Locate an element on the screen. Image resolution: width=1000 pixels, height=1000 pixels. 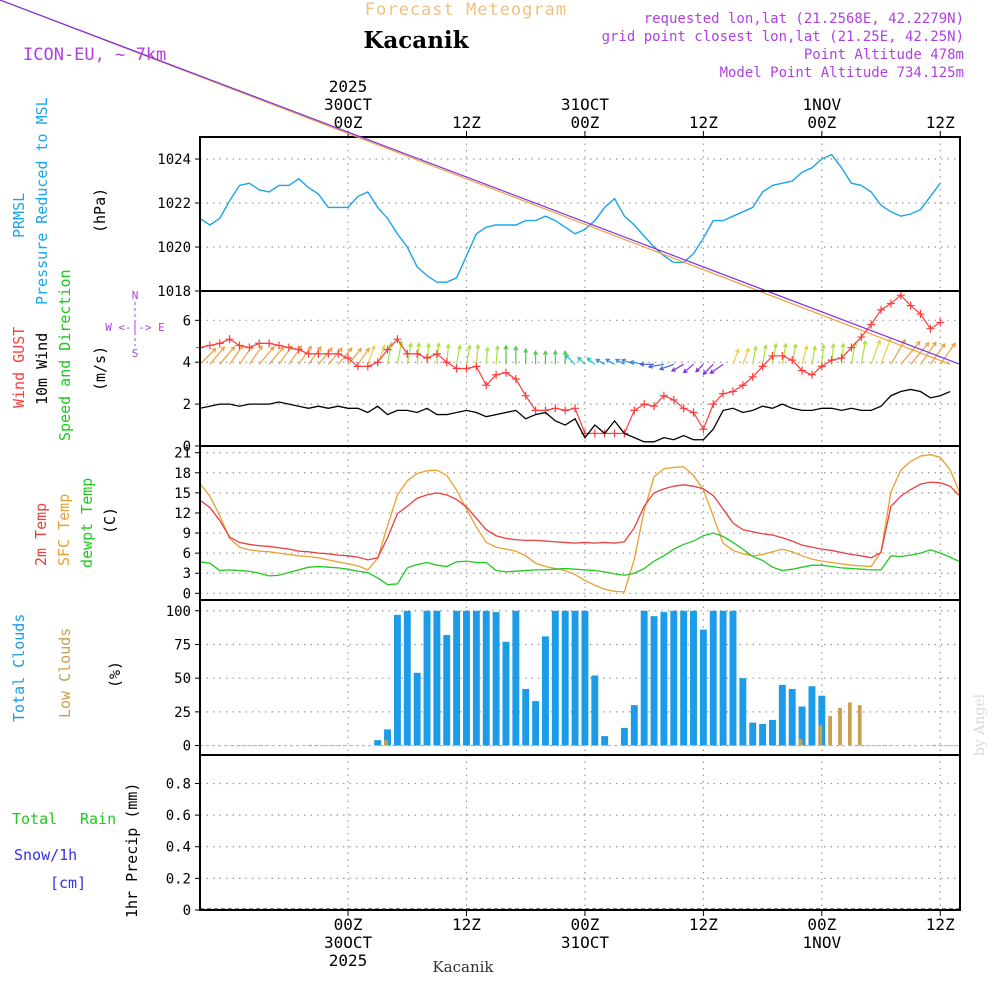
precip-ytick-label: 0.8 is located at coordinates (178, 784).